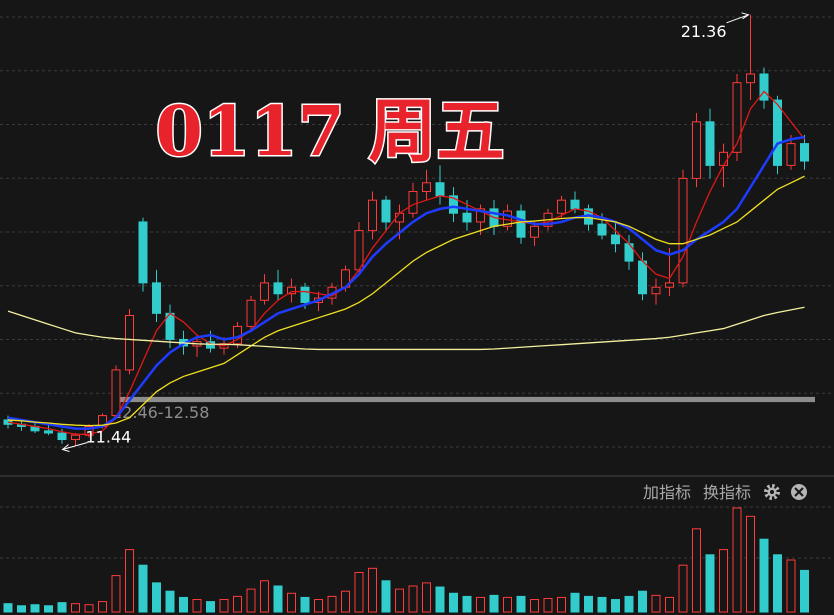 The image size is (834, 615). I want to click on low-label: 11.44, so click(109, 437).